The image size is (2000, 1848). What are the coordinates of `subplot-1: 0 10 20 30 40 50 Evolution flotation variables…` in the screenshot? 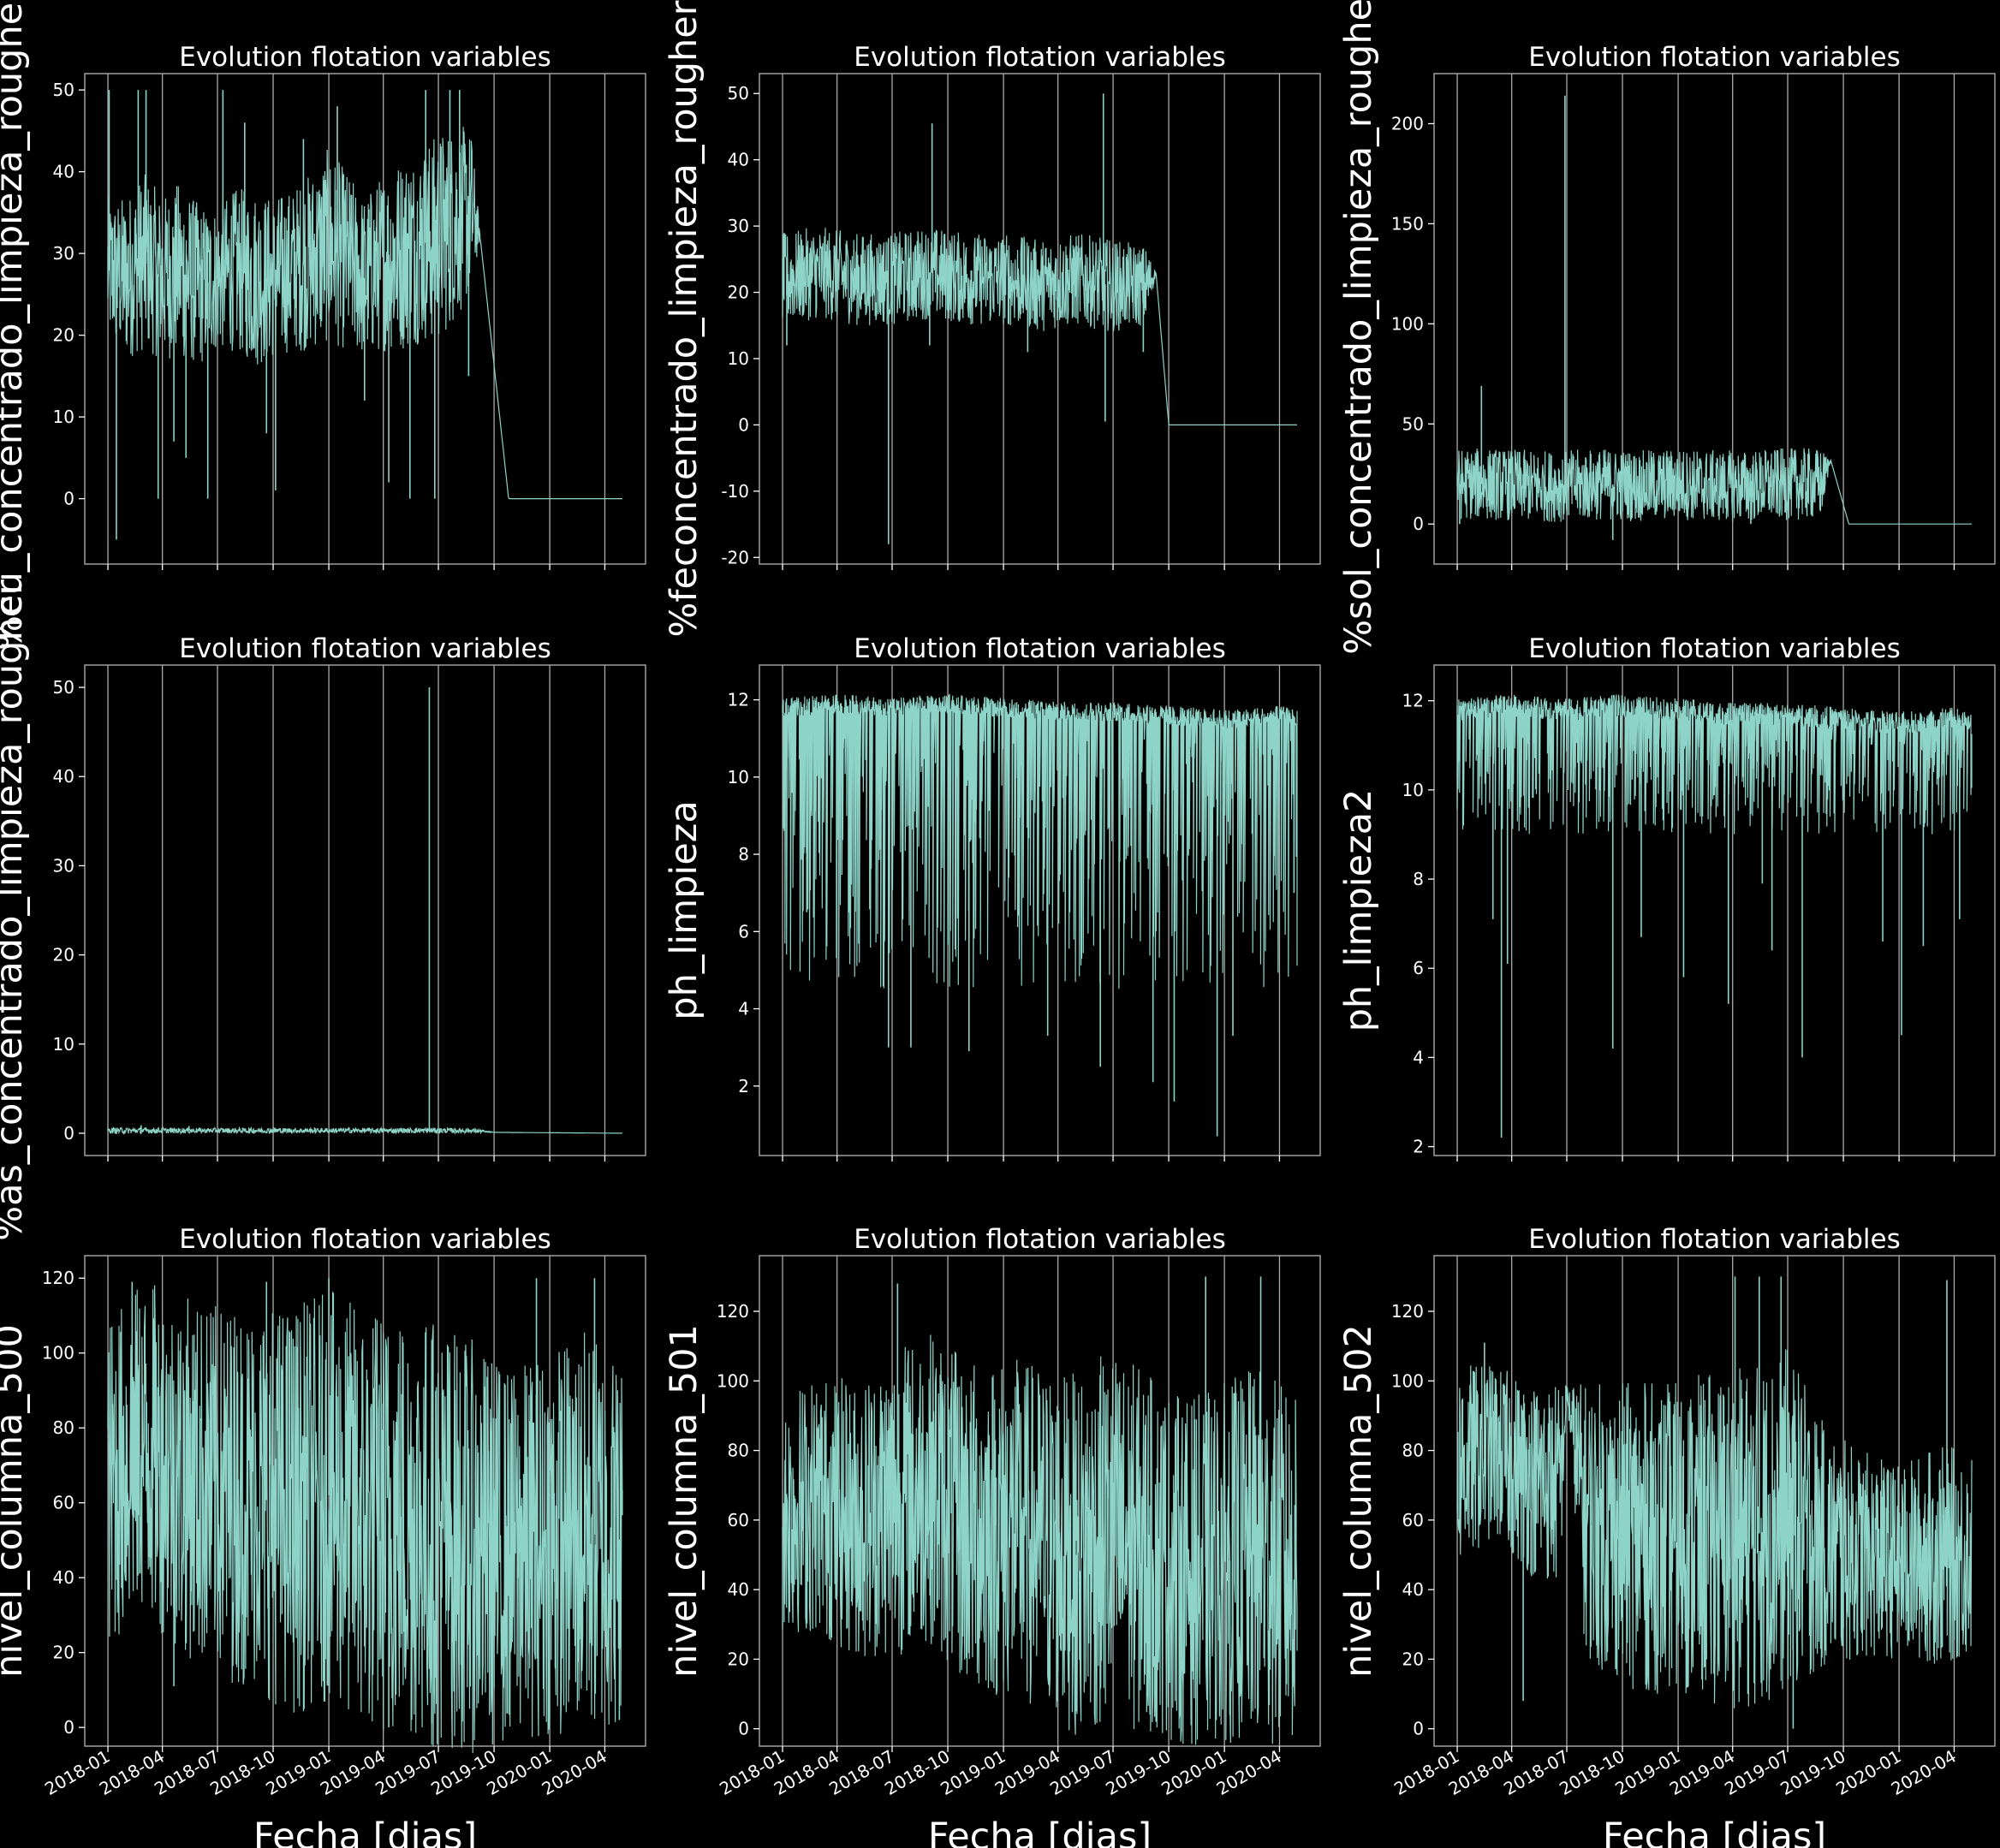 It's located at (323, 325).